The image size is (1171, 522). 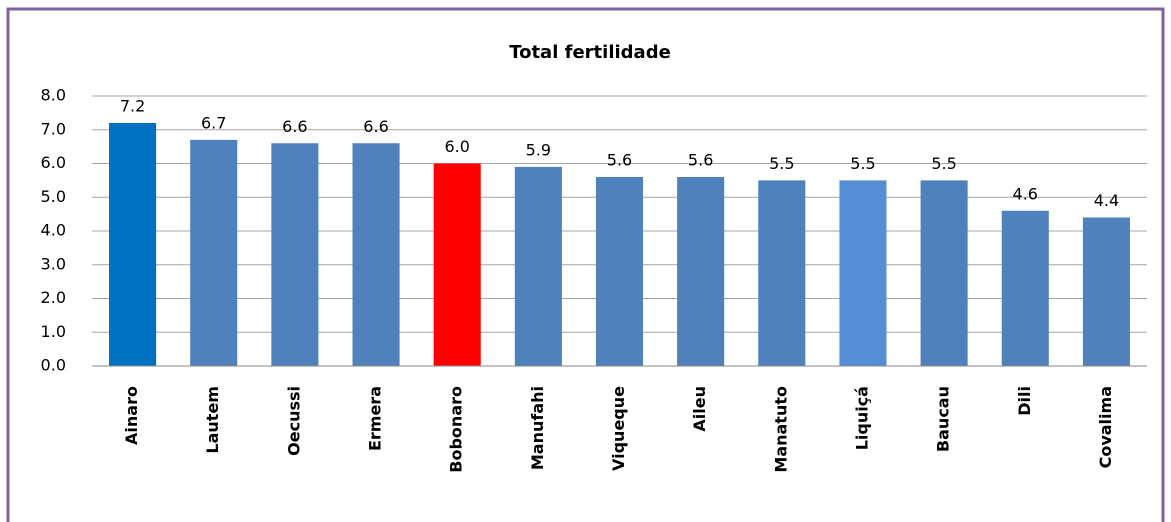 I want to click on value-label: 4.6, so click(x=1025, y=193).